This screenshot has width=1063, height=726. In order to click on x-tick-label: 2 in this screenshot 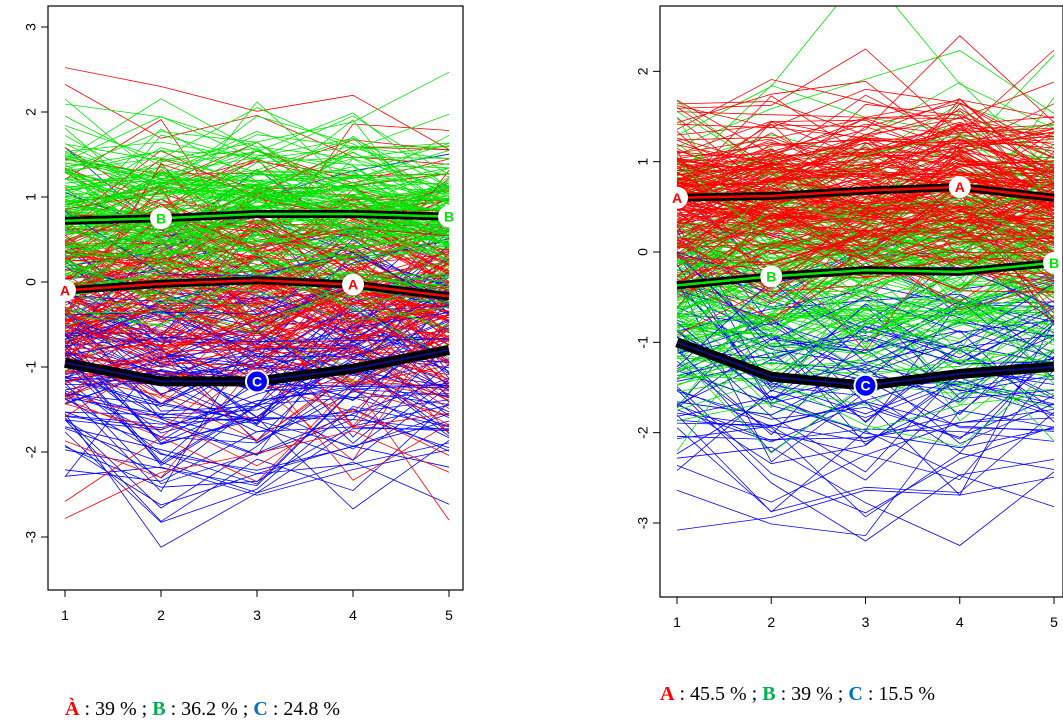, I will do `click(771, 622)`.